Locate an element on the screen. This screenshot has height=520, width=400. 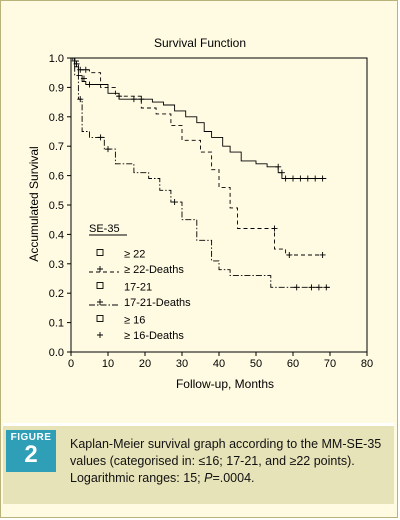
y-tick-label: 0.2 is located at coordinates (56, 294).